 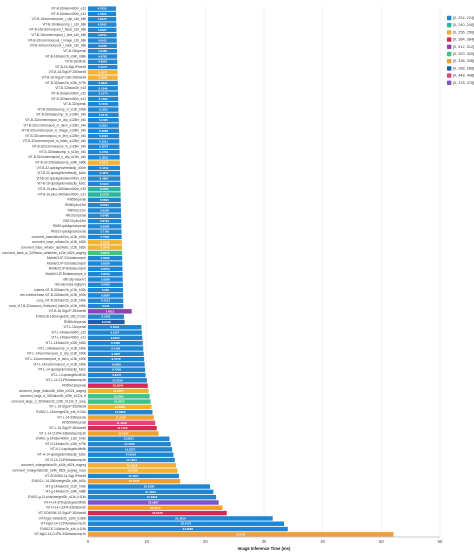 What do you see at coordinates (115, 348) in the screenshot?
I see `value-label: 9.4196` at bounding box center [115, 348].